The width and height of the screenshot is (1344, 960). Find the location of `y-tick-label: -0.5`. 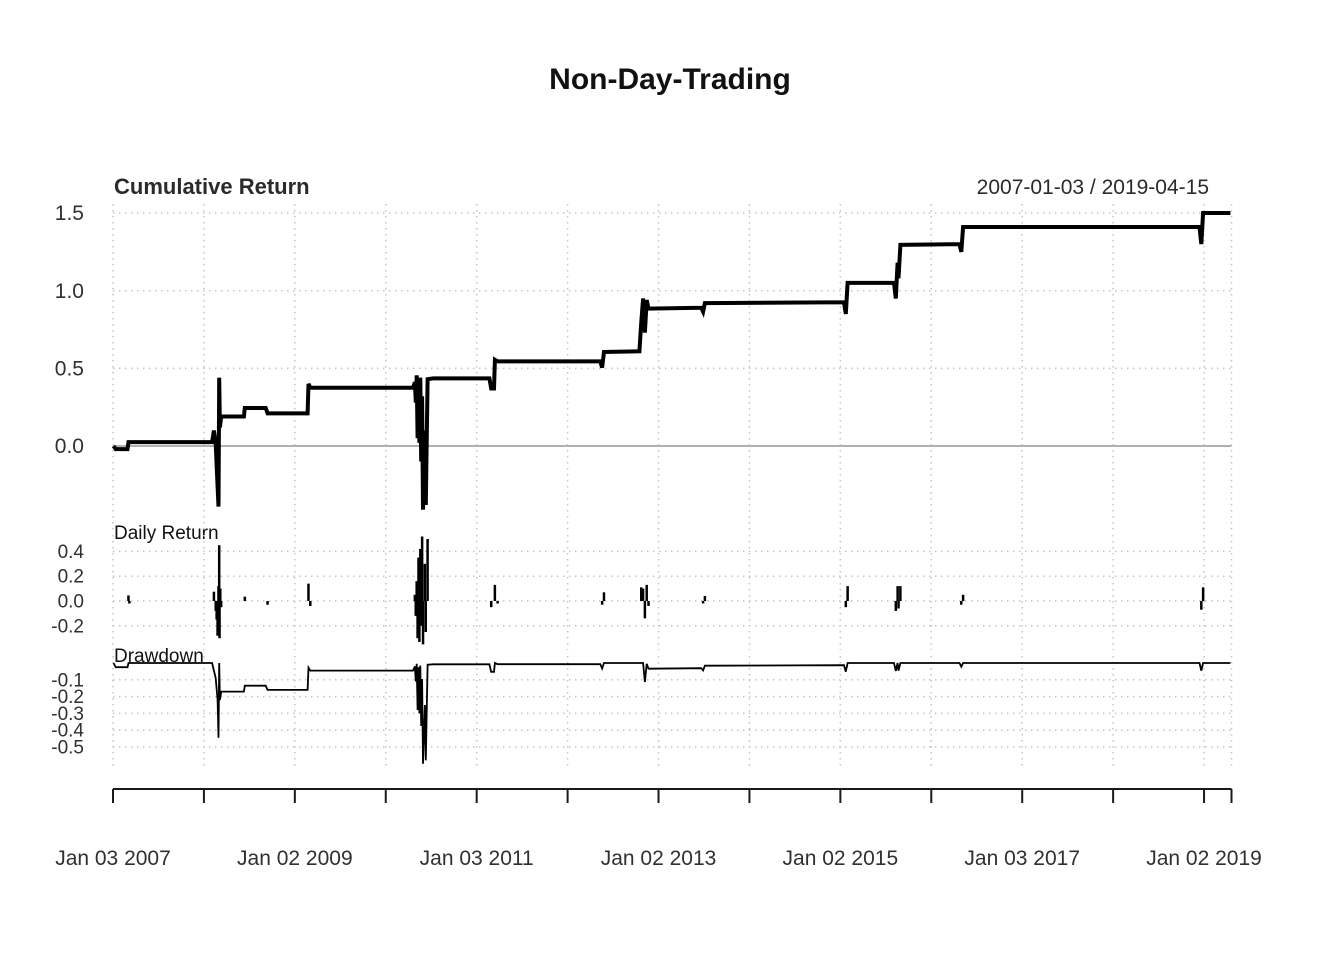

y-tick-label: -0.5 is located at coordinates (67, 747).